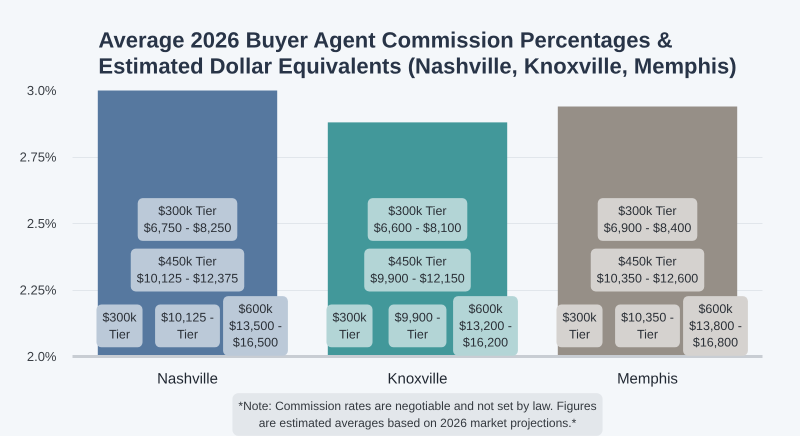 The width and height of the screenshot is (800, 436). Describe the element at coordinates (188, 219) in the screenshot. I see `annotation: $300k Tier $6,750 - $8,250` at that location.